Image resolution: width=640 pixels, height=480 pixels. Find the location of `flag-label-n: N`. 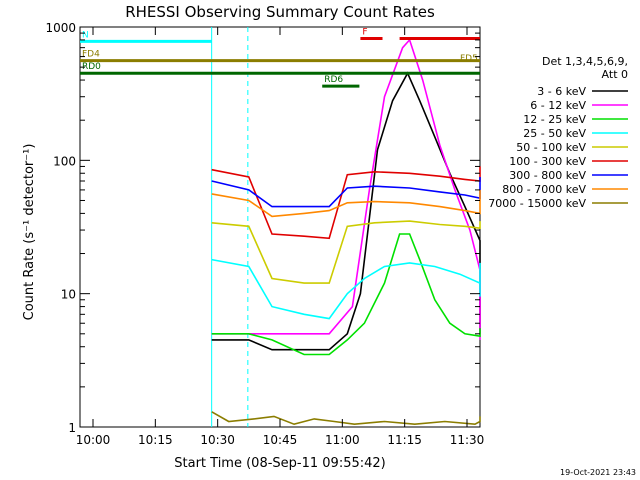

flag-label-n: N is located at coordinates (85, 35).